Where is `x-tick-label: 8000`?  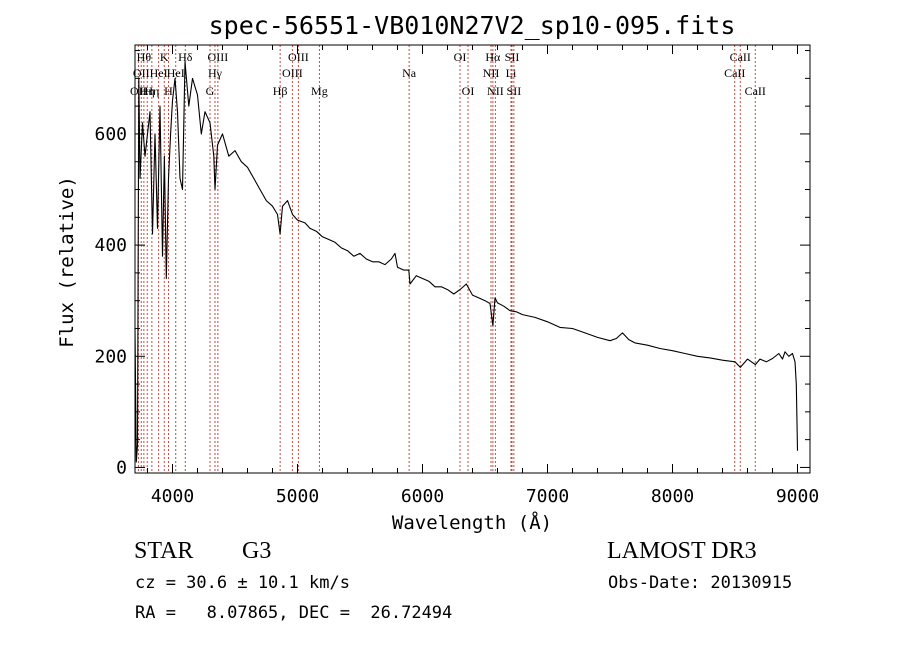
x-tick-label: 8000 is located at coordinates (672, 496).